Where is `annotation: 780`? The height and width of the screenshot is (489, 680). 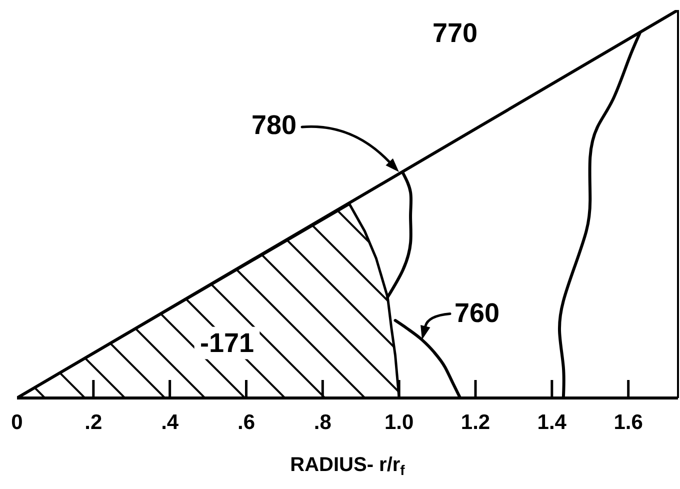
annotation: 780 is located at coordinates (274, 125).